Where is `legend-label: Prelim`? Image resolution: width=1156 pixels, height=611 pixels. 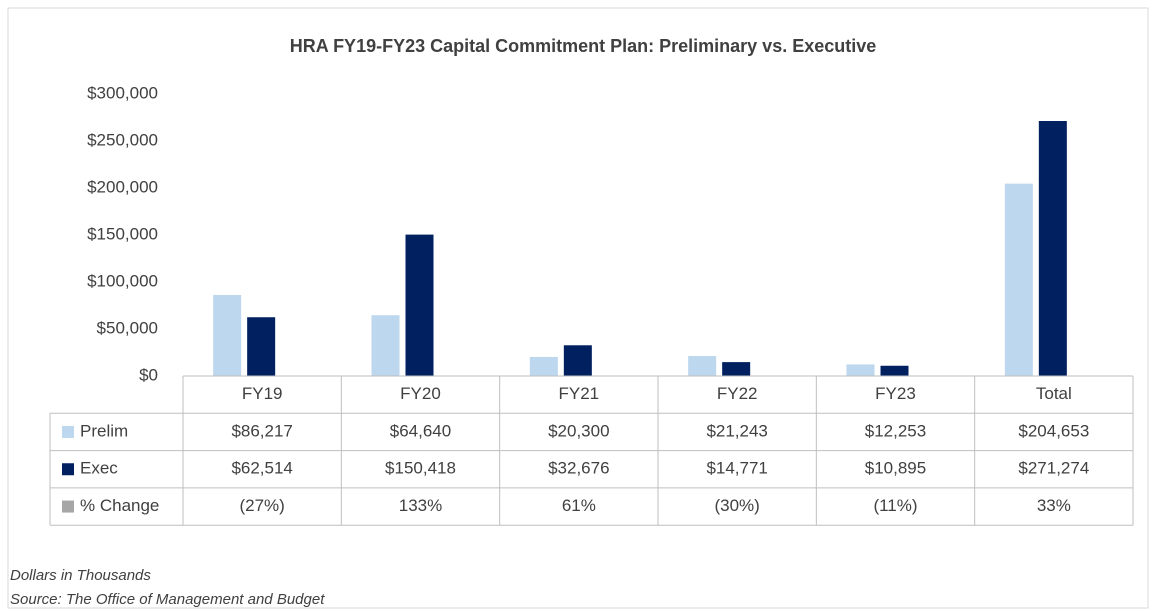
legend-label: Prelim is located at coordinates (104, 430).